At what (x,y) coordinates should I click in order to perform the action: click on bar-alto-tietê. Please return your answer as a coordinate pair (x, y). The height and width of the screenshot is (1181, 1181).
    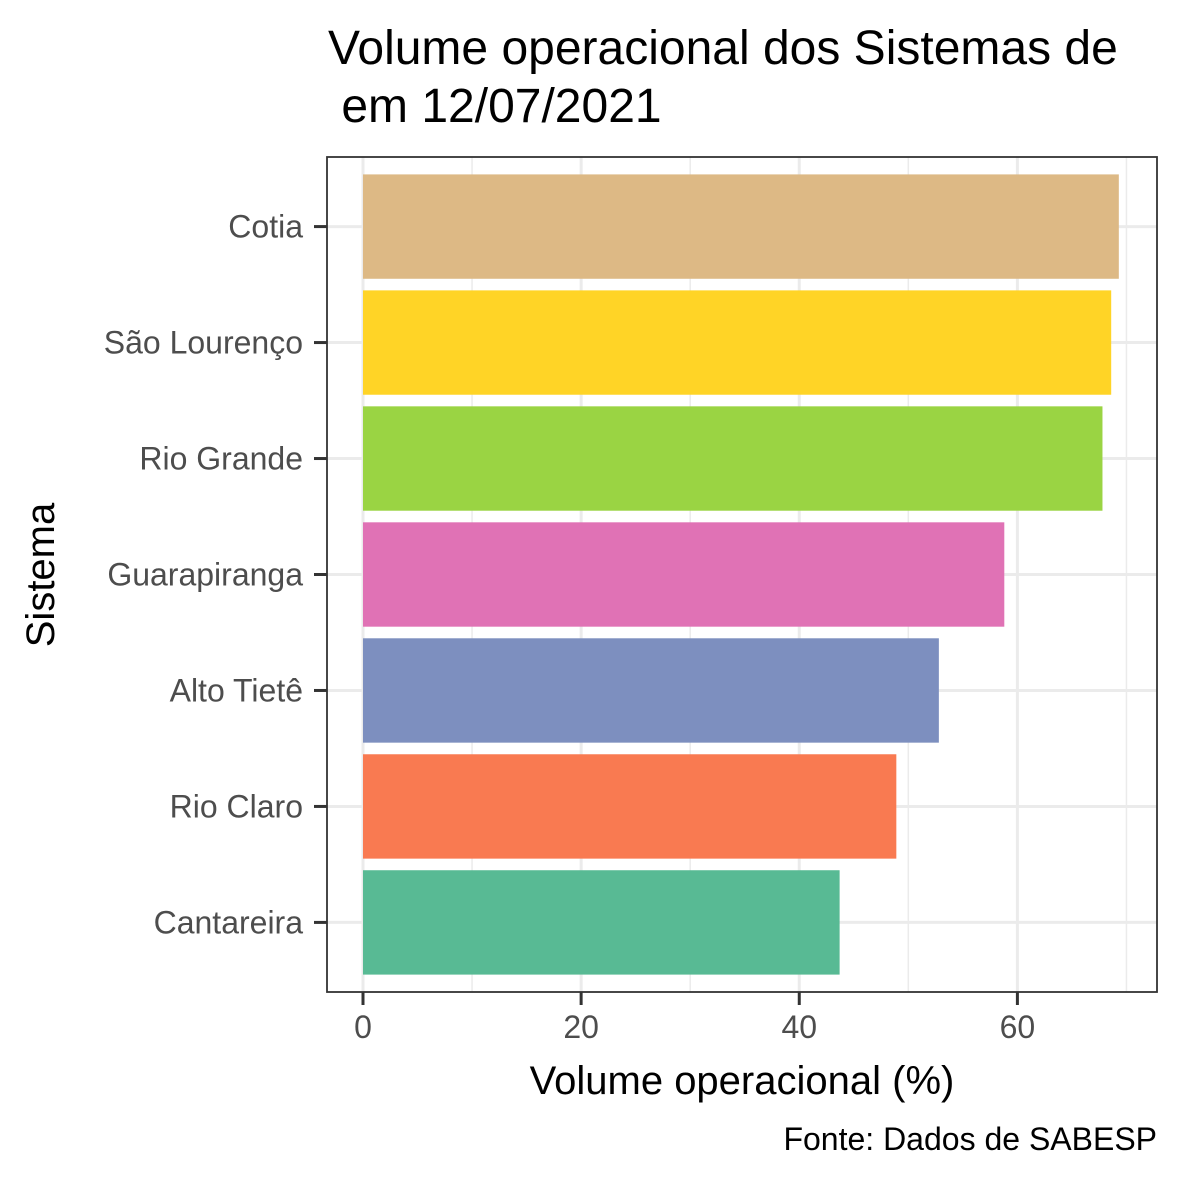
    Looking at the image, I should click on (650, 690).